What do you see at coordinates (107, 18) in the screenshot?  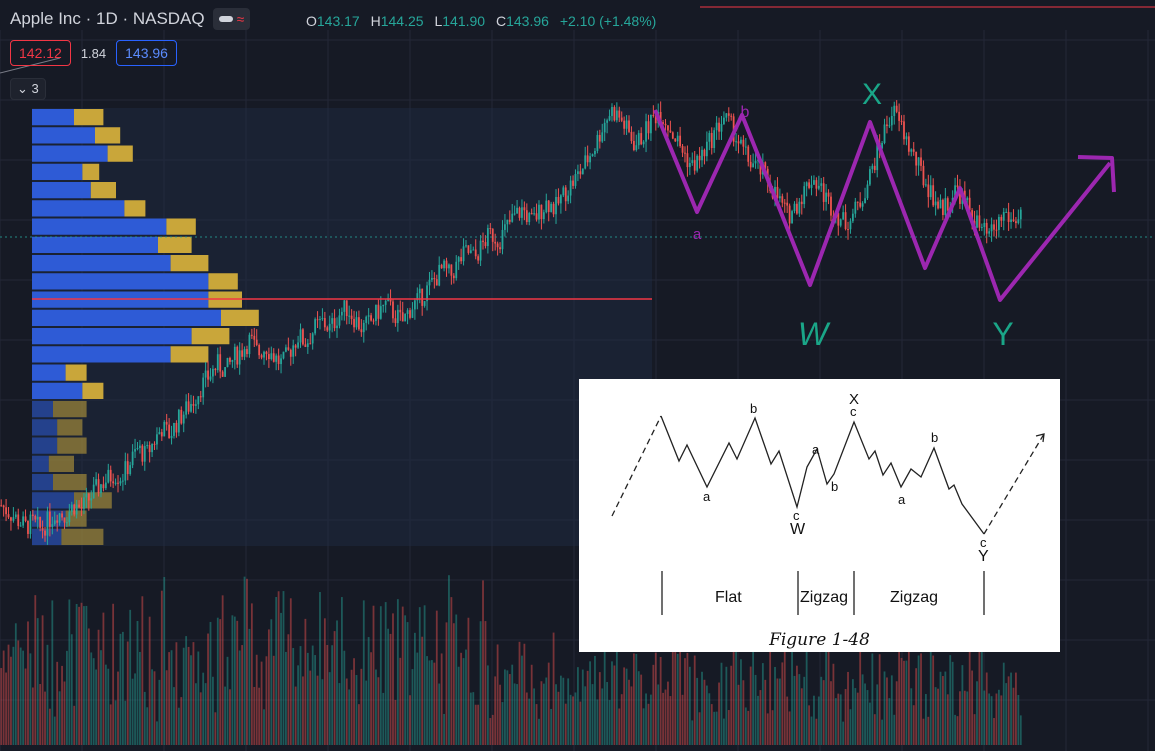 I see `symbol-title: Apple Inc · 1D · NASDAQ` at bounding box center [107, 18].